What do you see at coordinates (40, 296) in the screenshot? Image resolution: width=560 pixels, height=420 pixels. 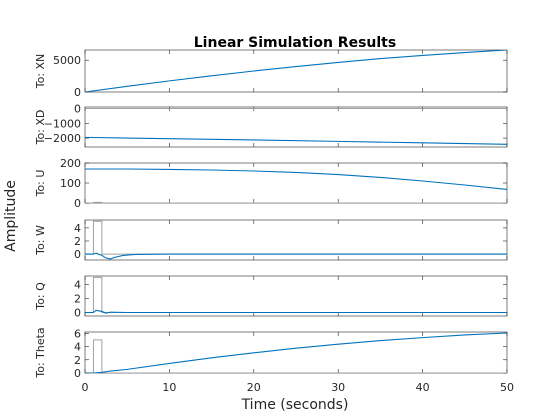 I see `subplot-output-label: To: Q` at bounding box center [40, 296].